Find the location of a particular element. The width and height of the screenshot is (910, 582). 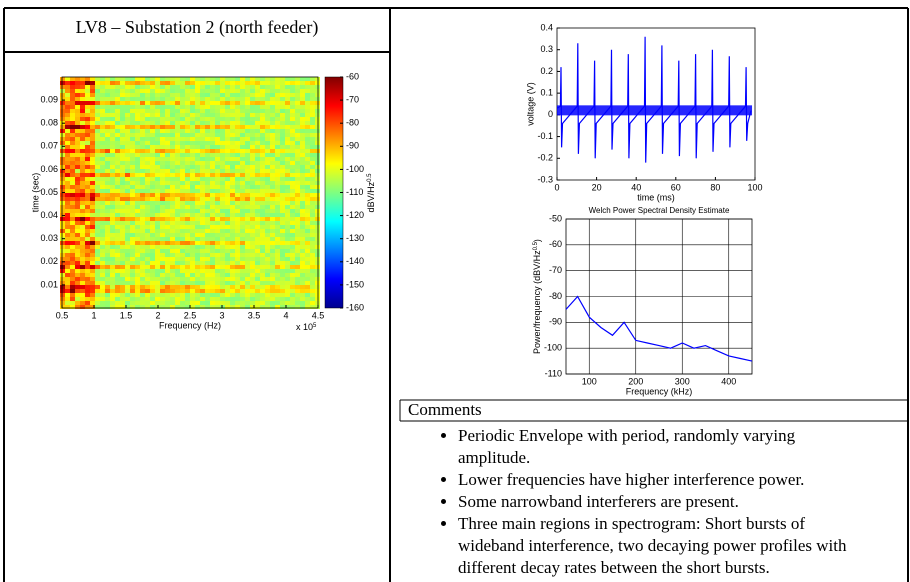

colorbar-tick-label: -150 is located at coordinates (355, 284).